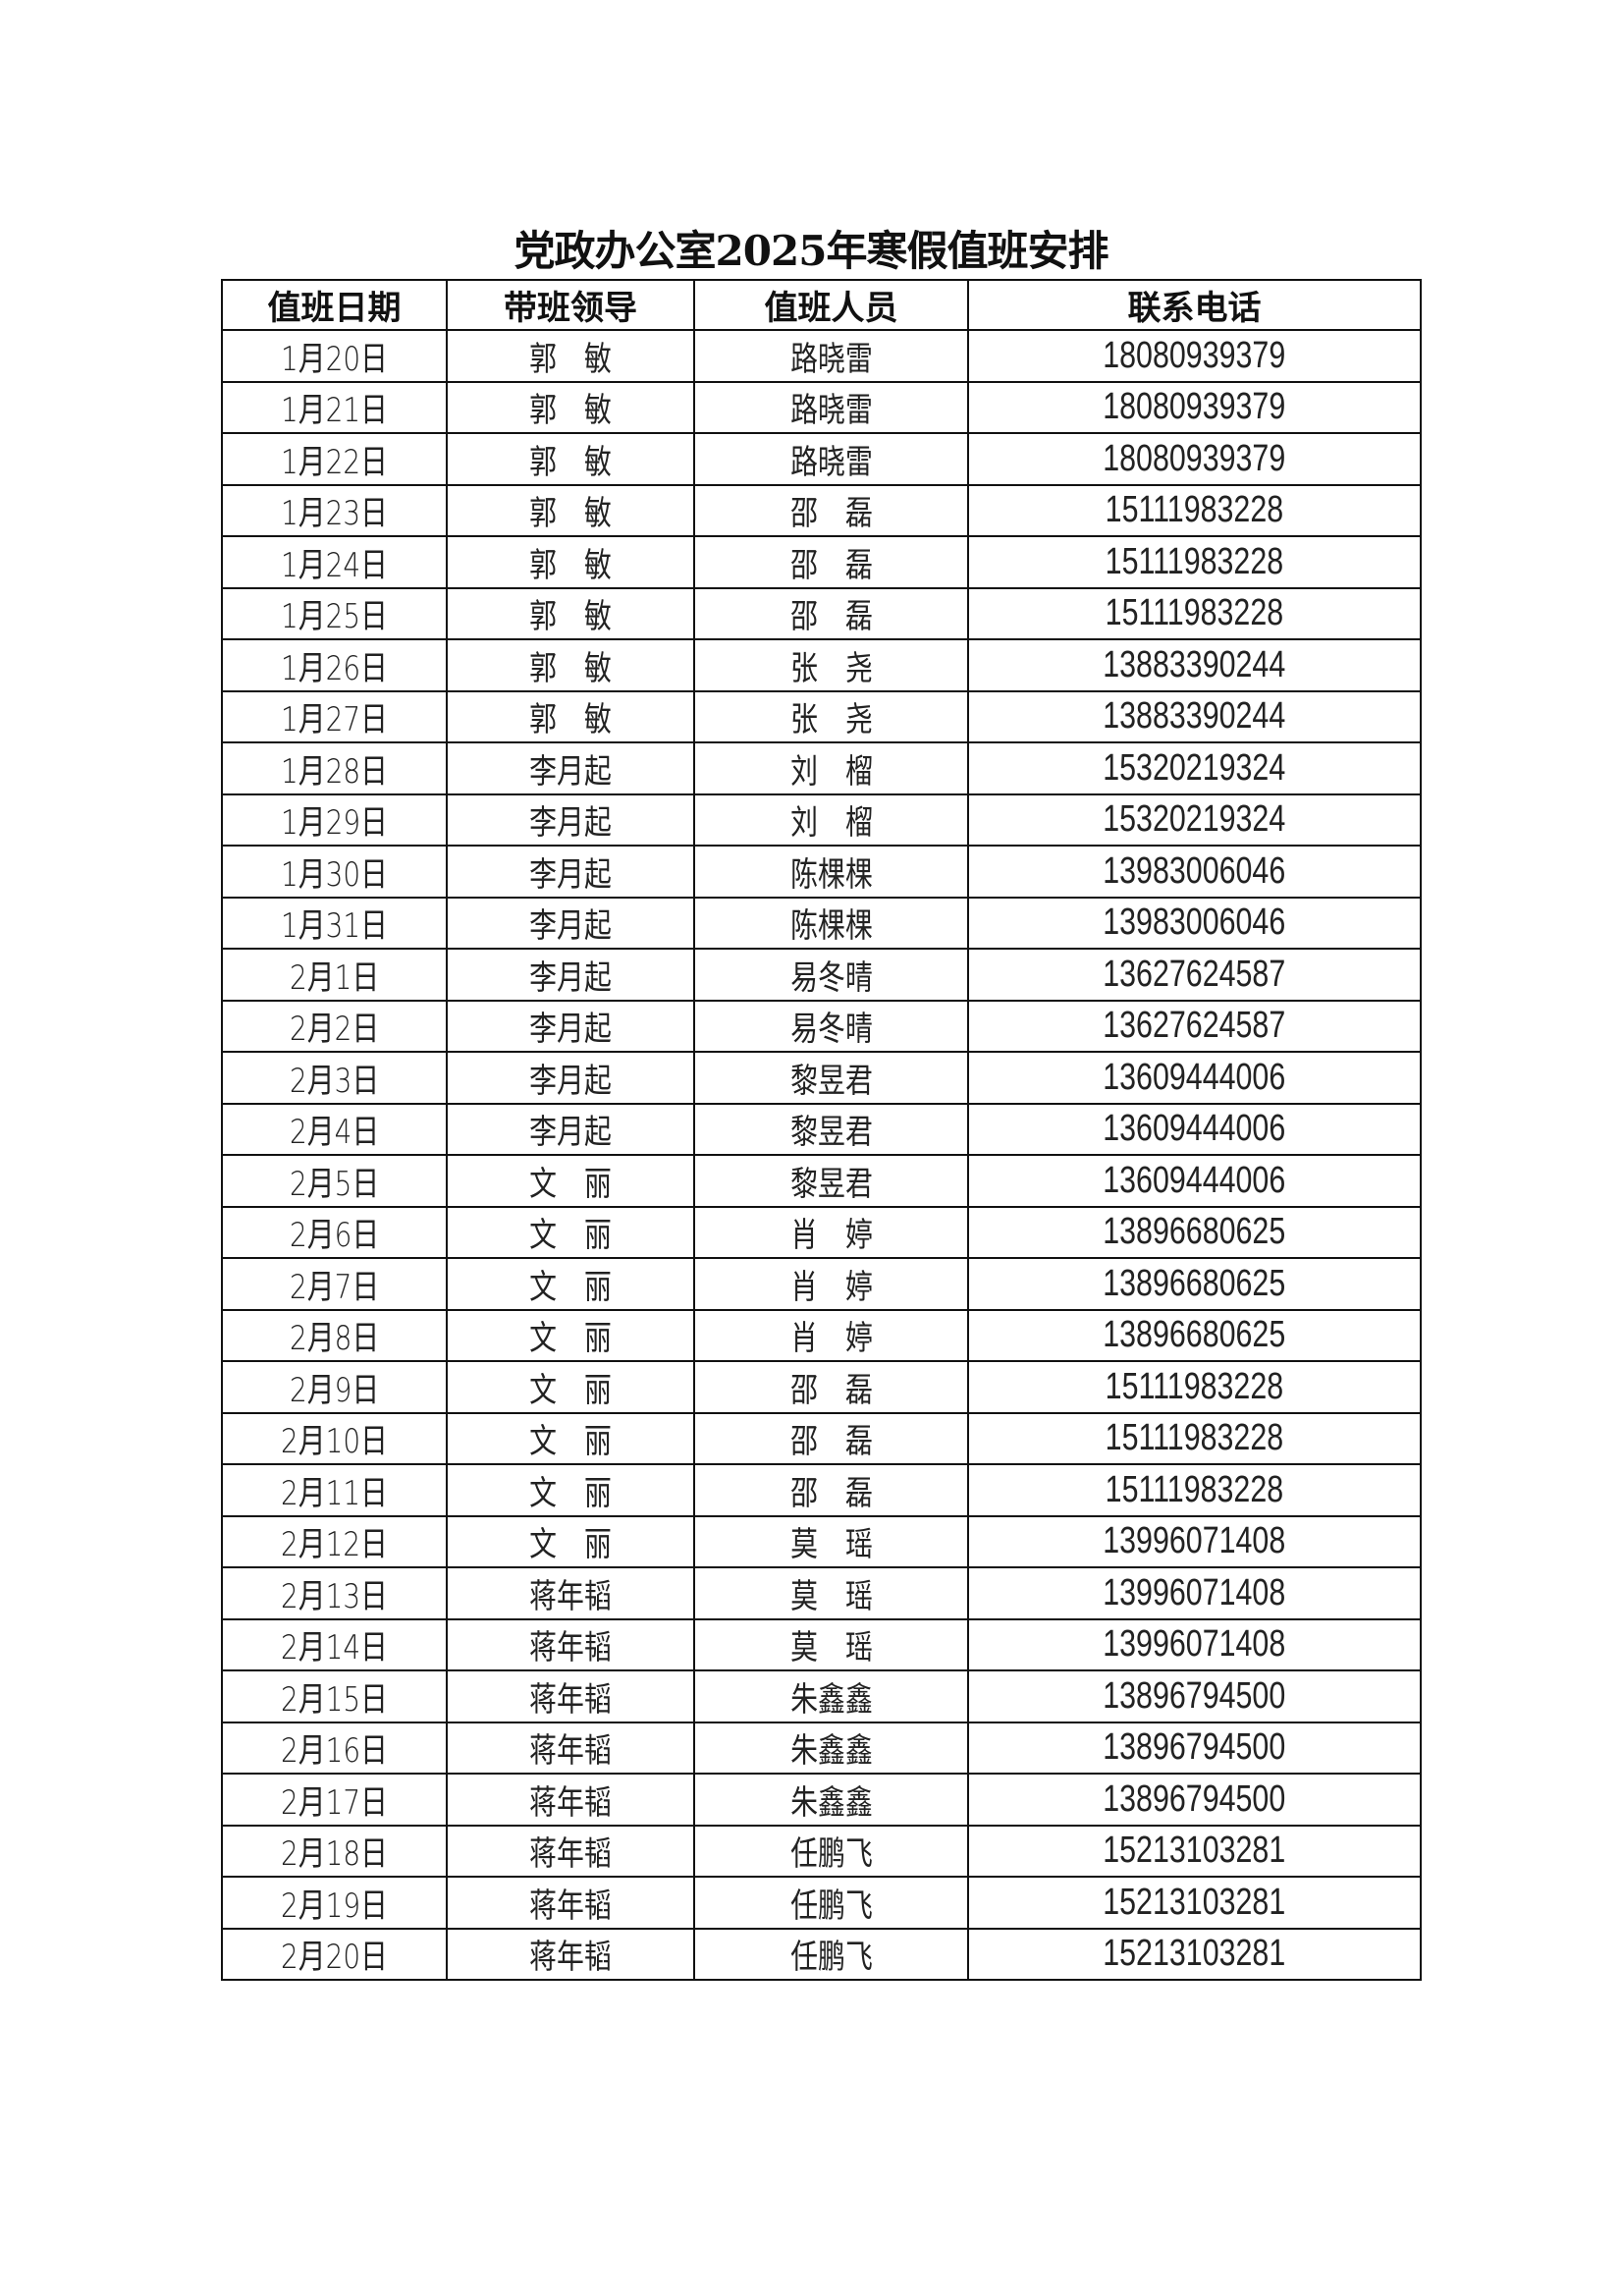 Image resolution: width=1622 pixels, height=2296 pixels. I want to click on phone-cell: 15320219324, so click(1194, 768).